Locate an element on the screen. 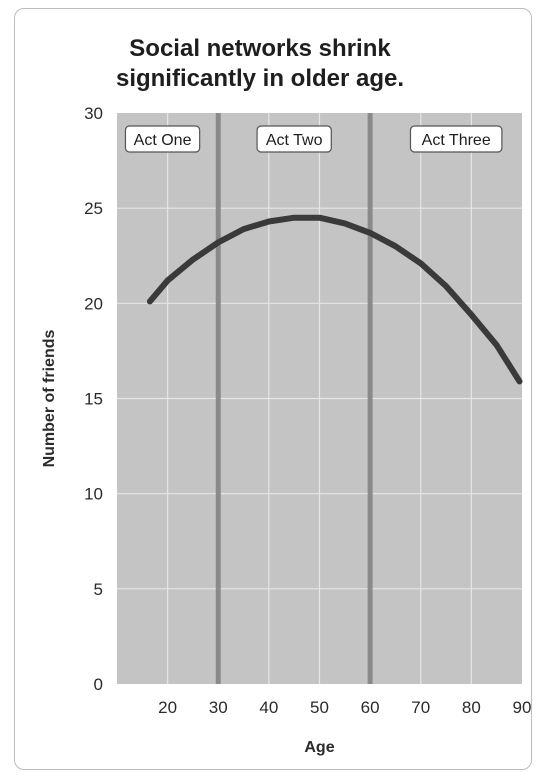 Image resolution: width=539 pixels, height=776 pixels. x-tick-label: 20 is located at coordinates (167, 707).